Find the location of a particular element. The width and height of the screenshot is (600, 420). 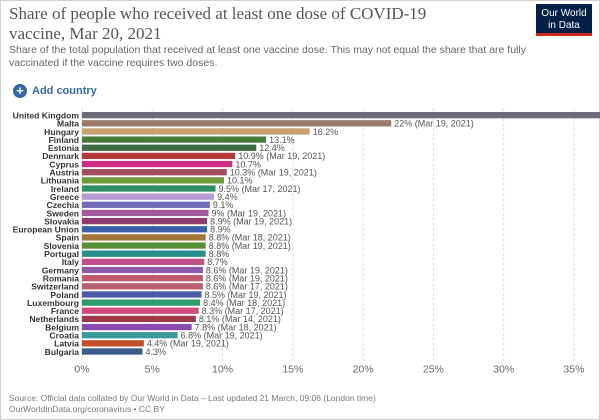

bar-category-label: Netherlands is located at coordinates (54, 319).